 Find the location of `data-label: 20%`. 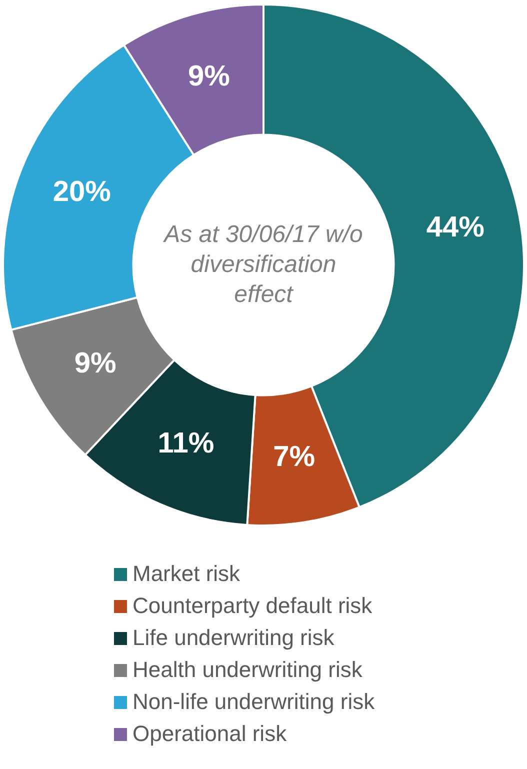

data-label: 20% is located at coordinates (82, 192).